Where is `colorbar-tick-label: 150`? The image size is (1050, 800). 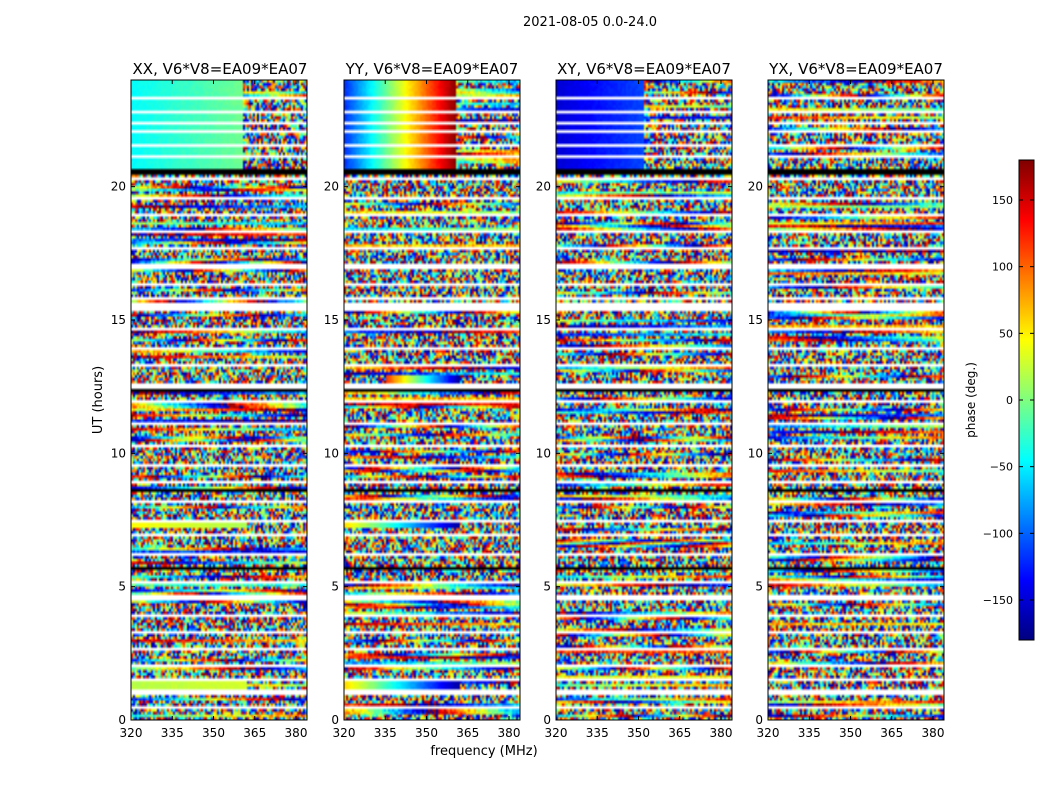
colorbar-tick-label: 150 is located at coordinates (1002, 200).